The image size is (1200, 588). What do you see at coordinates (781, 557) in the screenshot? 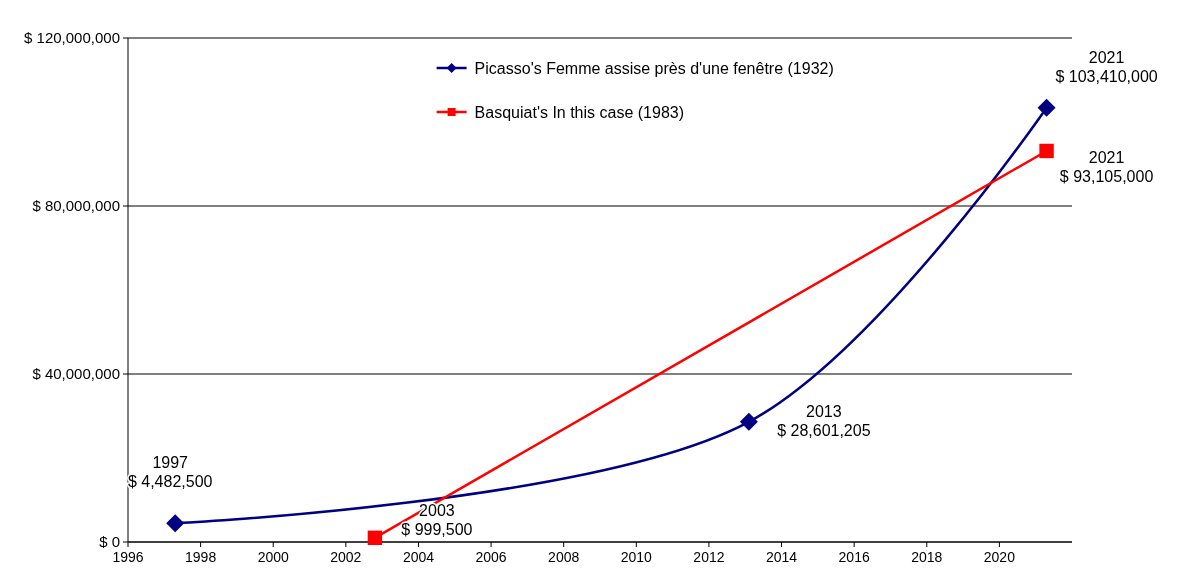
I see `x-tick-label: 2014` at bounding box center [781, 557].